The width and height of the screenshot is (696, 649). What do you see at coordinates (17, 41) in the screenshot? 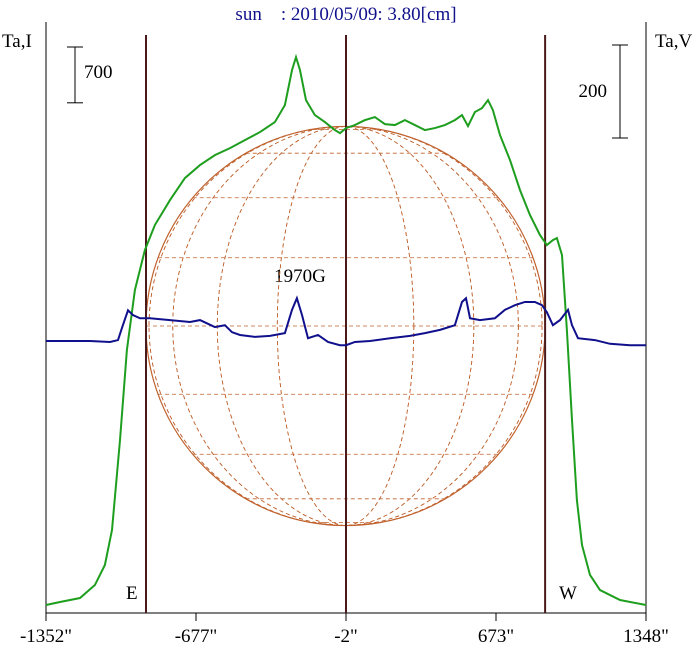
I see `y-axis-label: Ta,I` at bounding box center [17, 41].